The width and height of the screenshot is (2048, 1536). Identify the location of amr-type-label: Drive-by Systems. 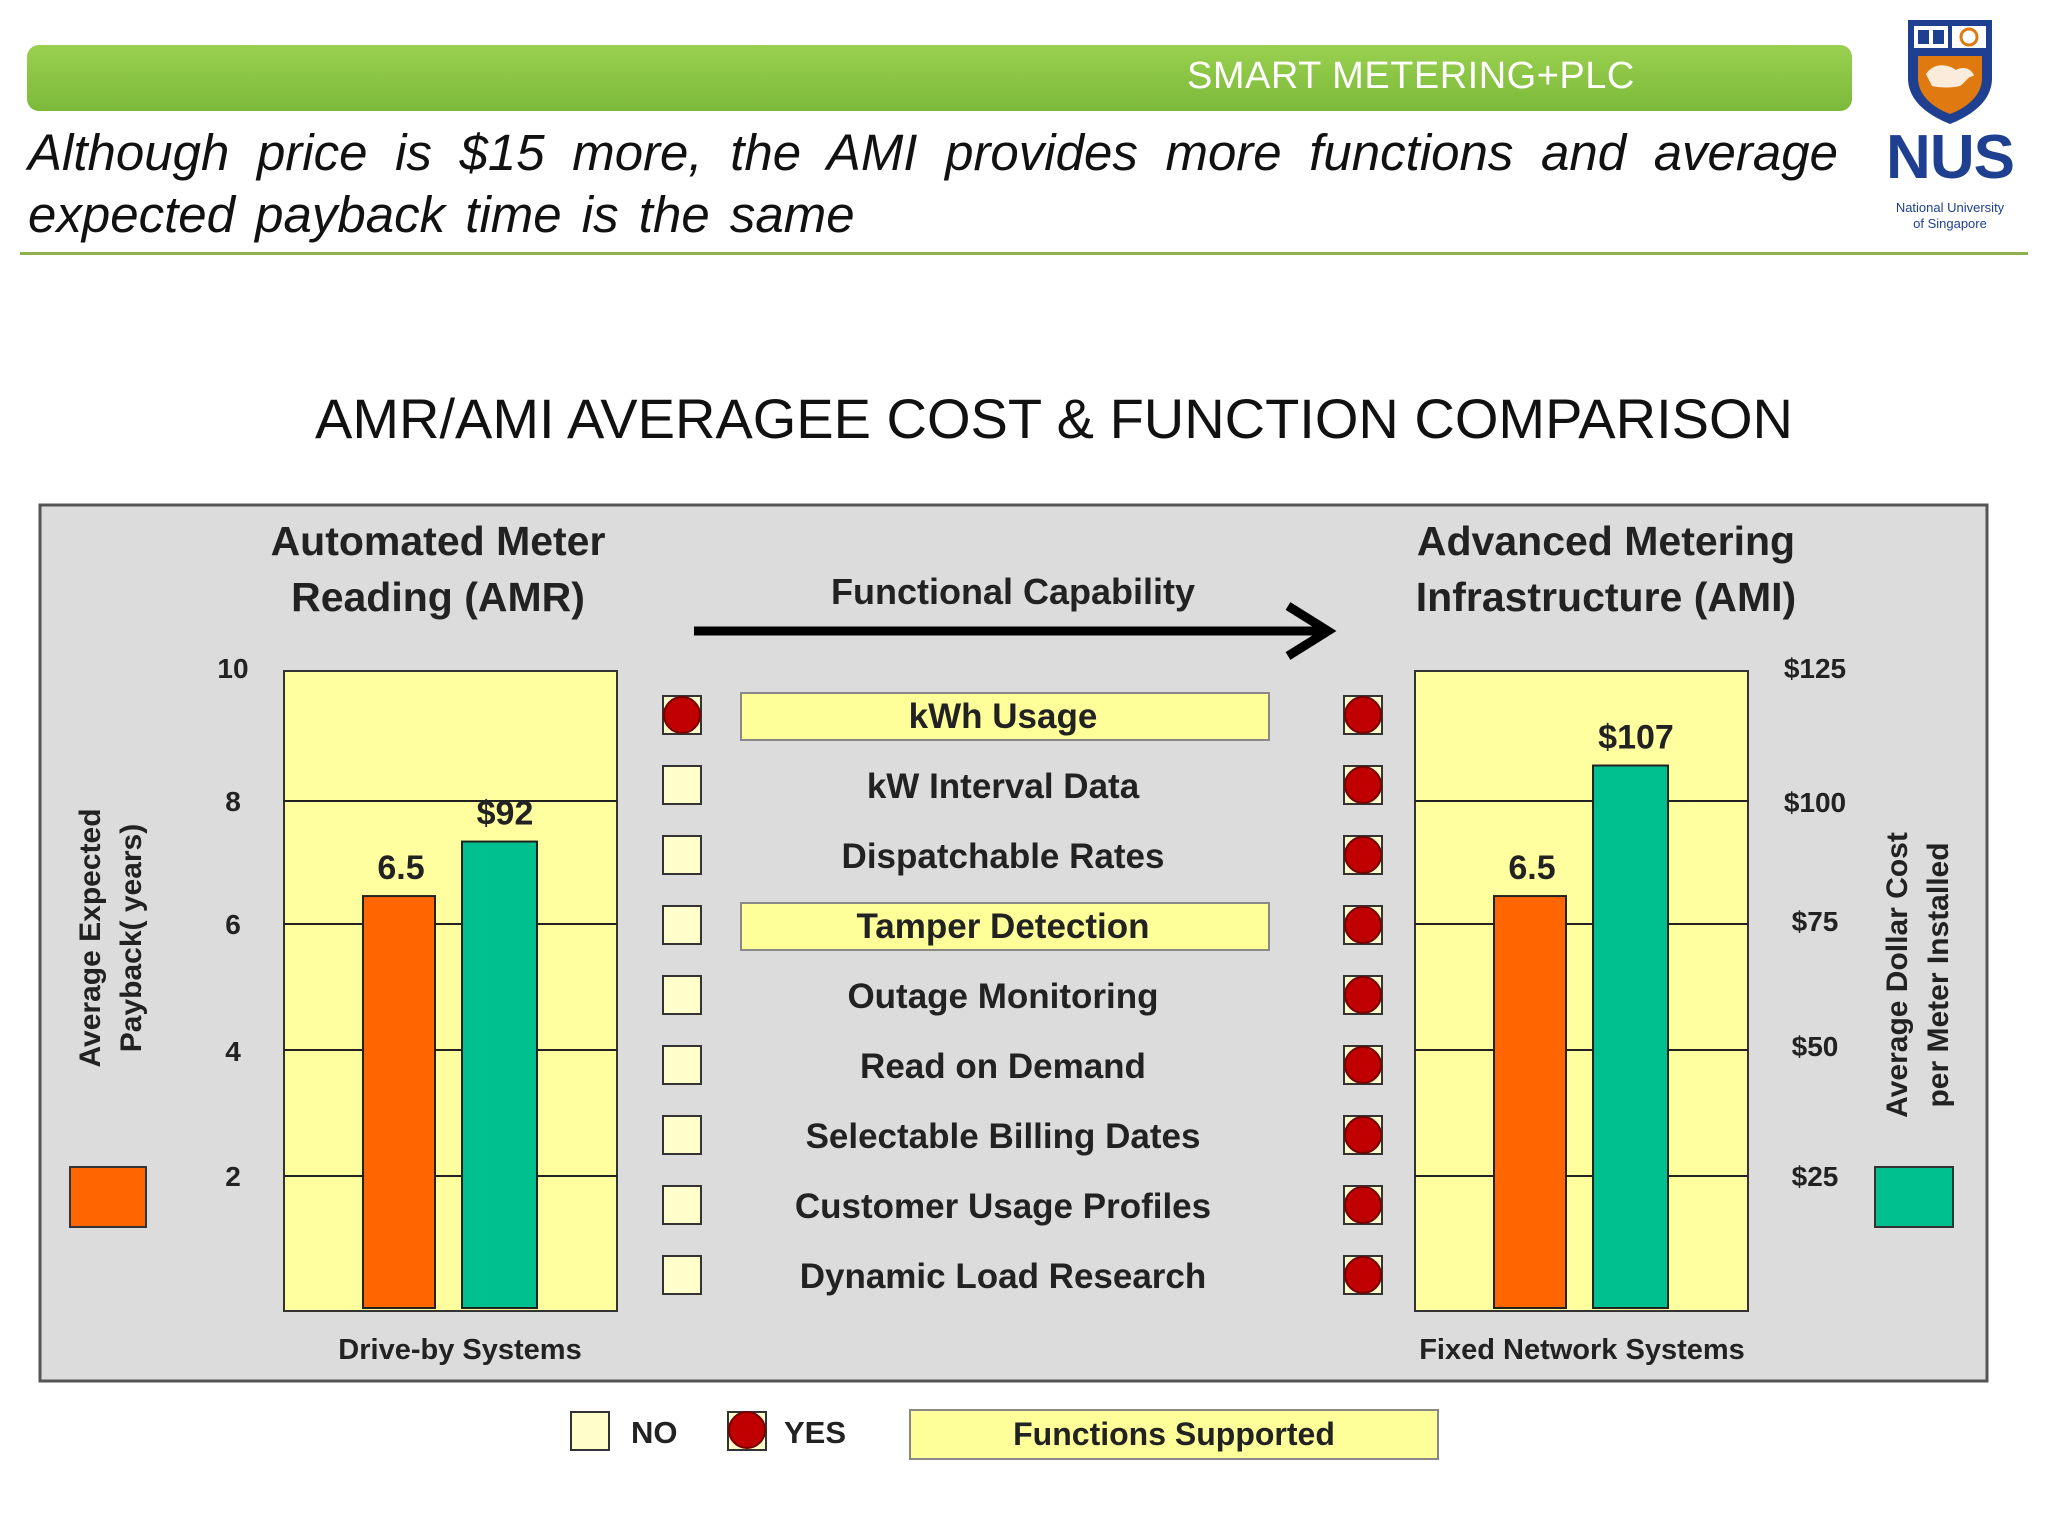
(459, 1350).